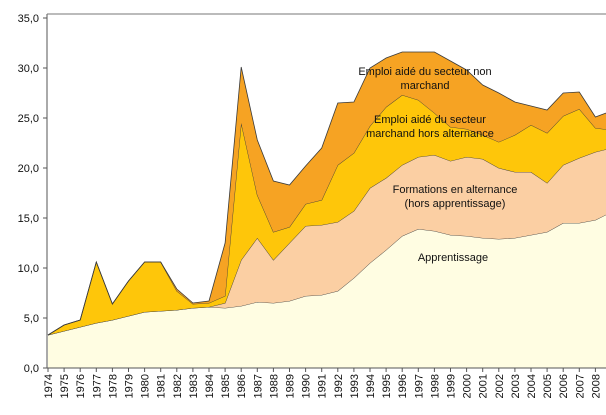 This screenshot has width=606, height=415. I want to click on x-tick-label: 1999, so click(452, 386).